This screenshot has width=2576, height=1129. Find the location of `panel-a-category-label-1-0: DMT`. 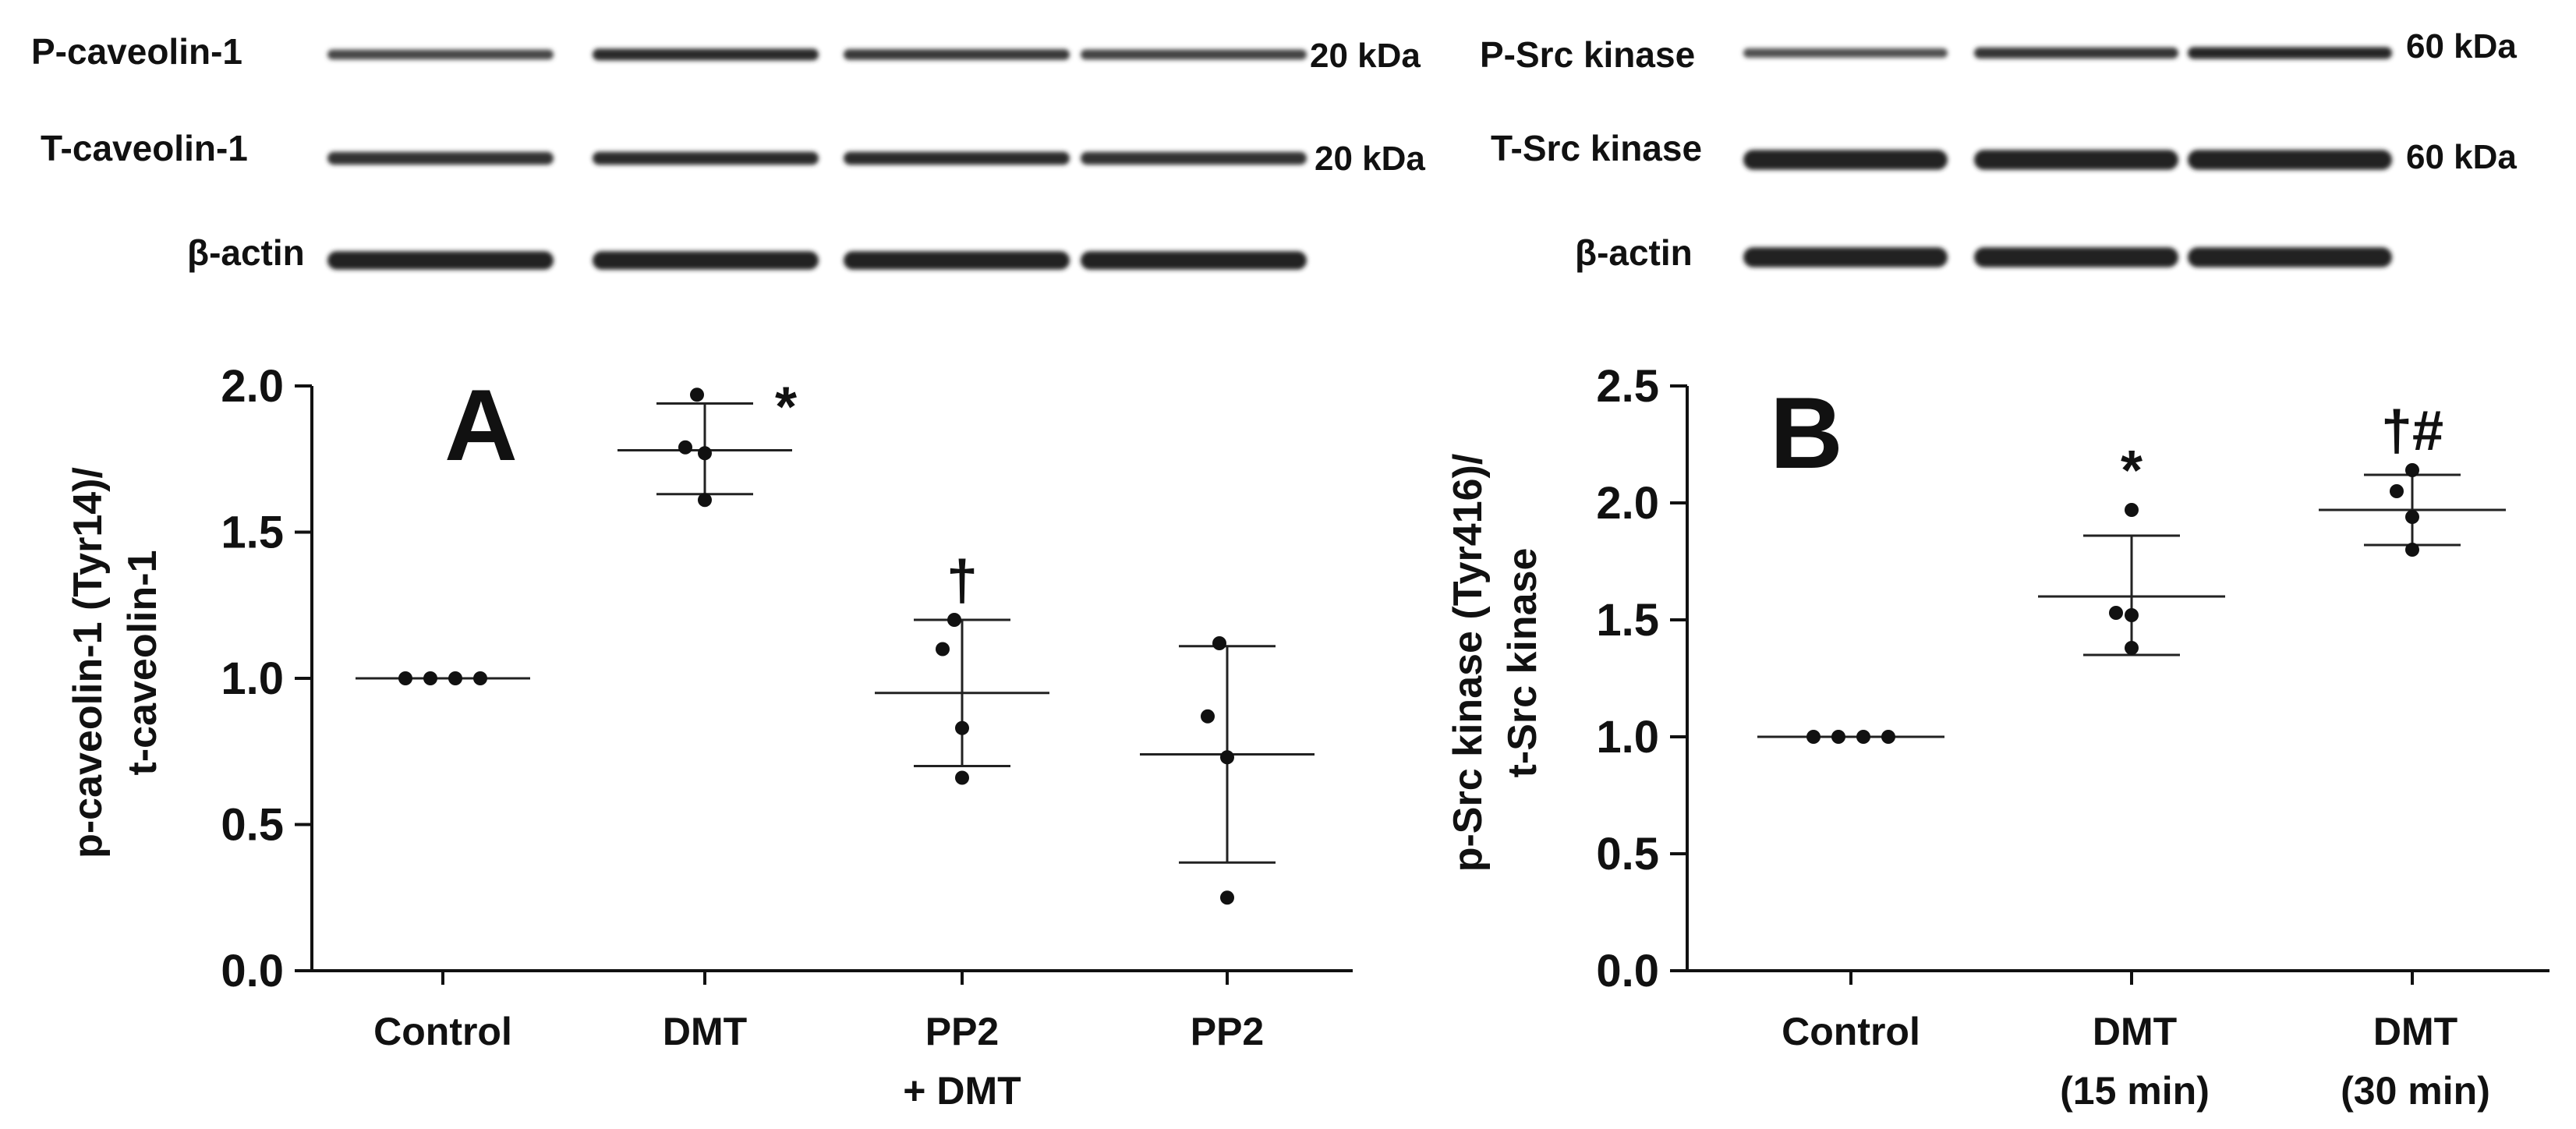

panel-a-category-label-1-0: DMT is located at coordinates (705, 1031).